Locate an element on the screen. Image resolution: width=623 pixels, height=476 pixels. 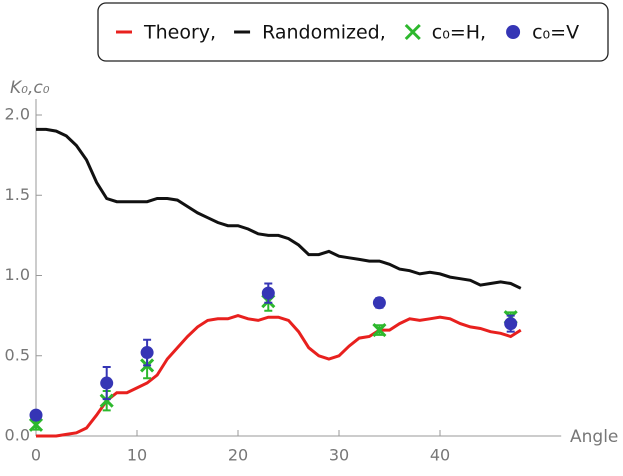
legend-box is located at coordinates (353, 32).